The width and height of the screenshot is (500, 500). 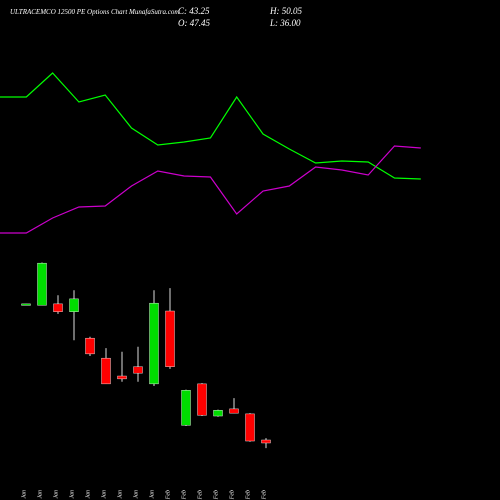 What do you see at coordinates (210, 189) in the screenshot?
I see `indicator-line` at bounding box center [210, 189].